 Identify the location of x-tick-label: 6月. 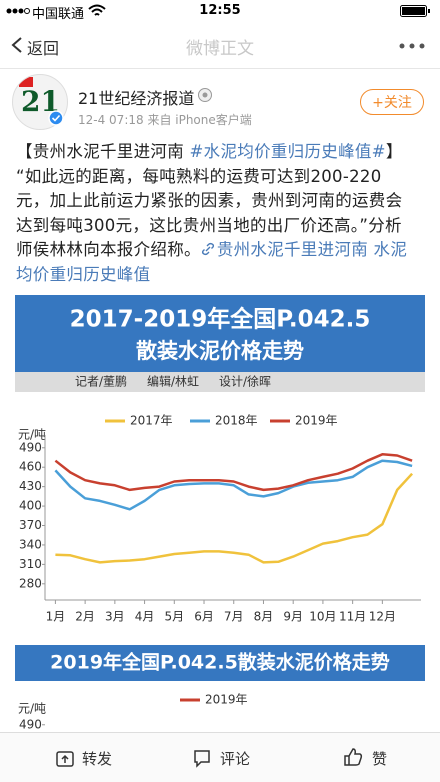
(204, 617).